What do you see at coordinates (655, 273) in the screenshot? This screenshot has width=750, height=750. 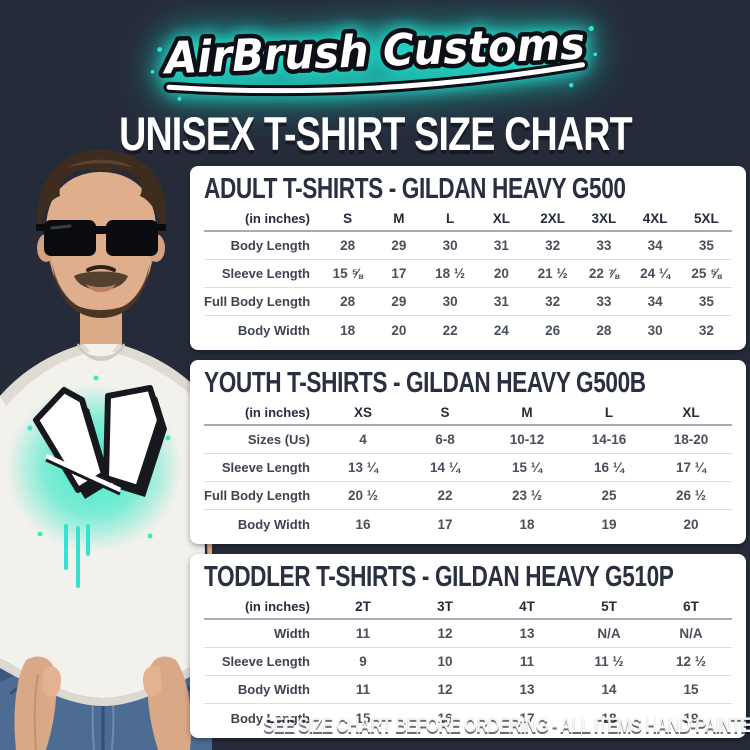 I see `measurement-value: 24 ¼` at bounding box center [655, 273].